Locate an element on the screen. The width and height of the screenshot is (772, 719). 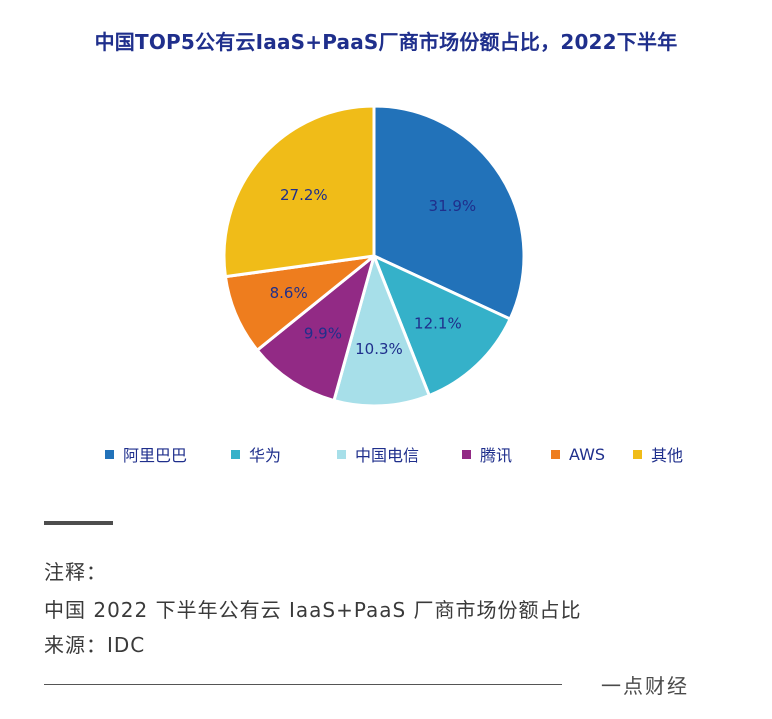
notes-description: 中国 2022 下半年公有云 IaaS+PaaS 厂商市场份额占比 is located at coordinates (313, 610).